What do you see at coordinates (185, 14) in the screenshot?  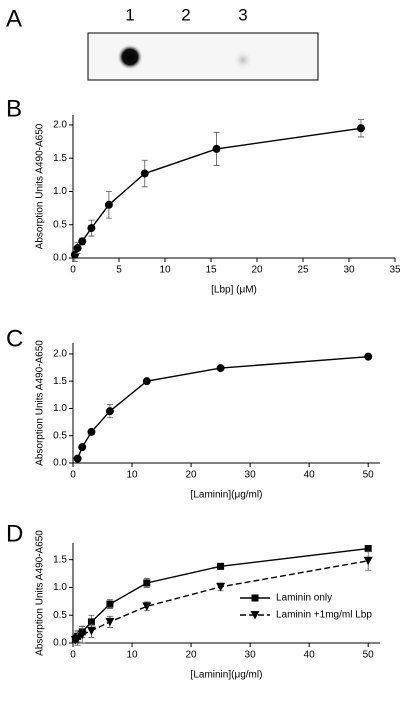 I see `lane-label: 2` at bounding box center [185, 14].